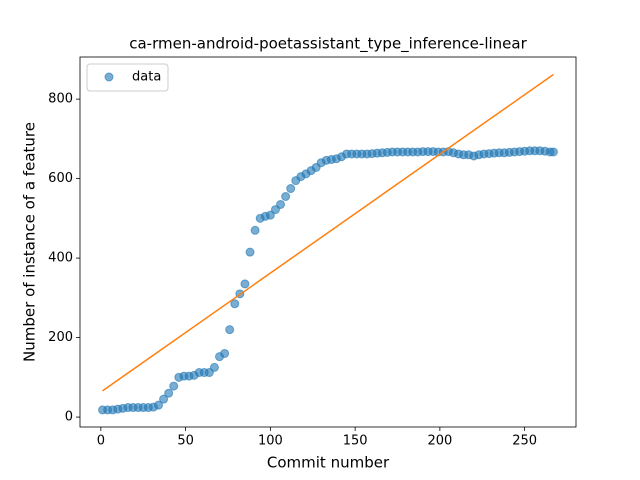  Describe the element at coordinates (270, 441) in the screenshot. I see `x-tick-label: 100` at that location.